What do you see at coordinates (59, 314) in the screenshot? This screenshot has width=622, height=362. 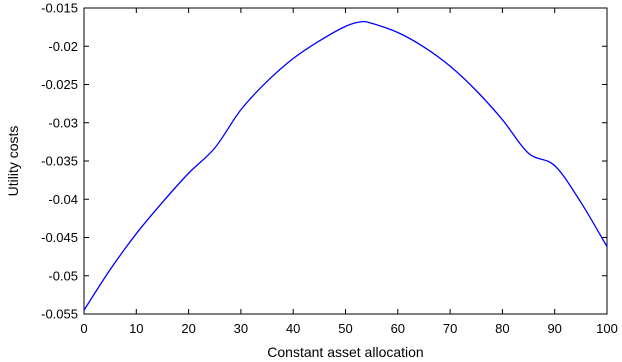 I see `y-tick-label: -0.055` at bounding box center [59, 314].